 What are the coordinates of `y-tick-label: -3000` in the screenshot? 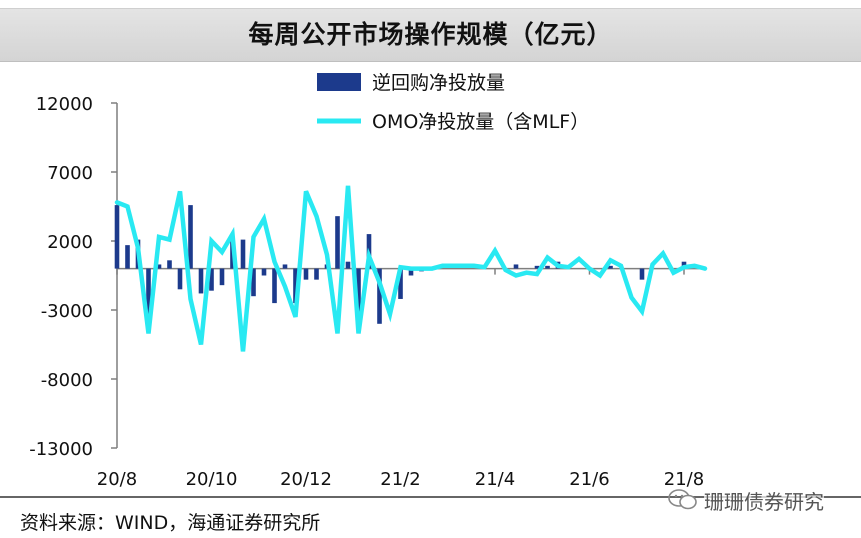 It's located at (67, 311).